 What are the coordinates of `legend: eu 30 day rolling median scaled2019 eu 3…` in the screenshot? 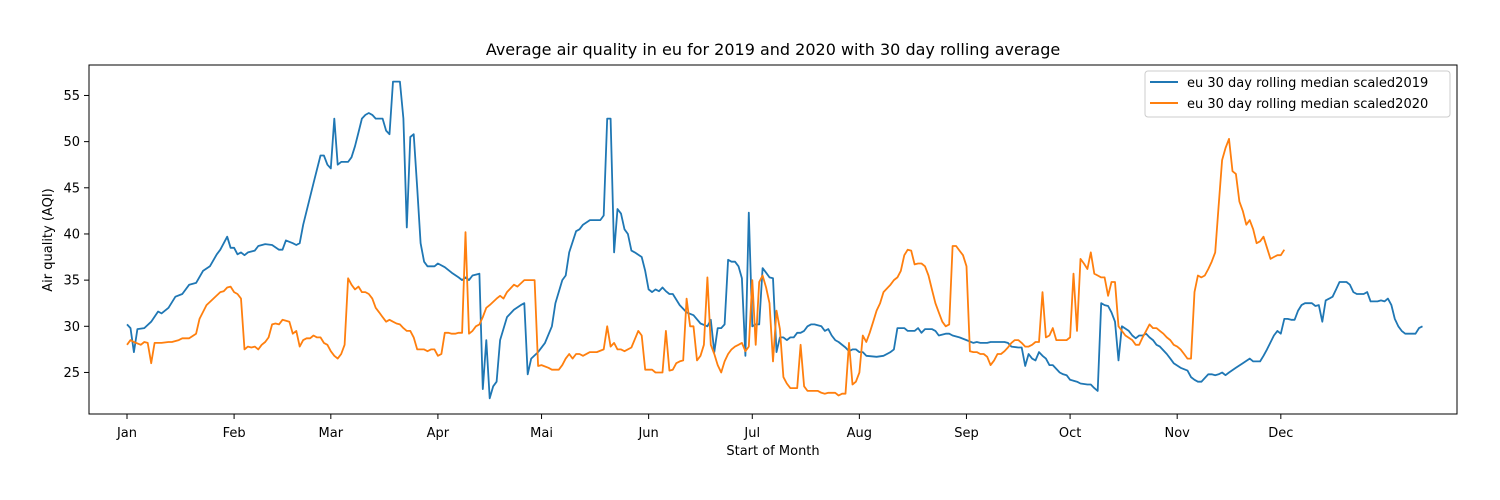 It's located at (1297, 94).